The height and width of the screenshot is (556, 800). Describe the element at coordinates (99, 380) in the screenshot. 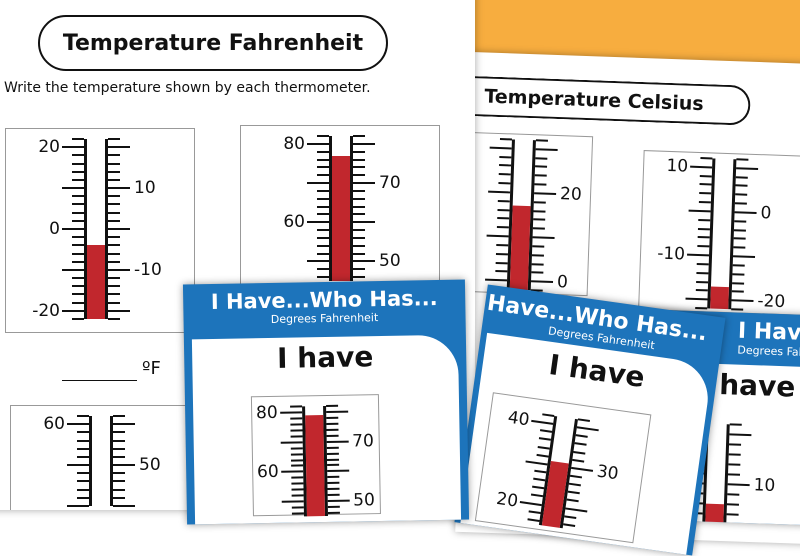

I see `answer-blank` at that location.